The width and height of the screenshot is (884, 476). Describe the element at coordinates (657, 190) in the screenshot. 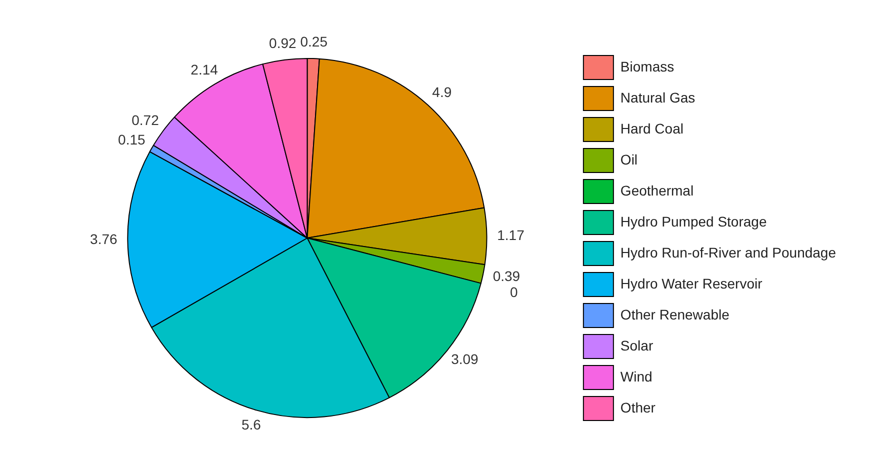

I see `legend-label: Geothermal` at that location.